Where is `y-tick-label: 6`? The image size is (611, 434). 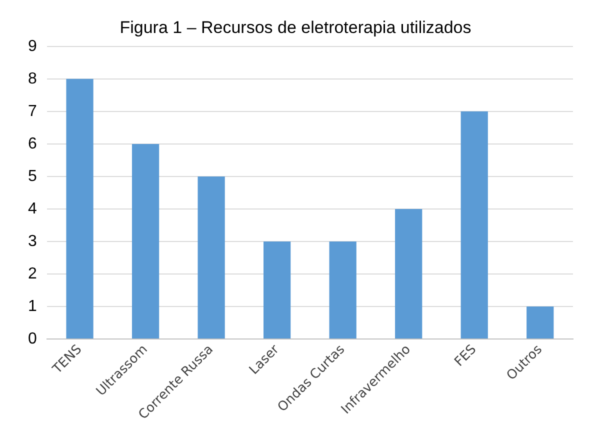 y-tick-label: 6 is located at coordinates (32, 143).